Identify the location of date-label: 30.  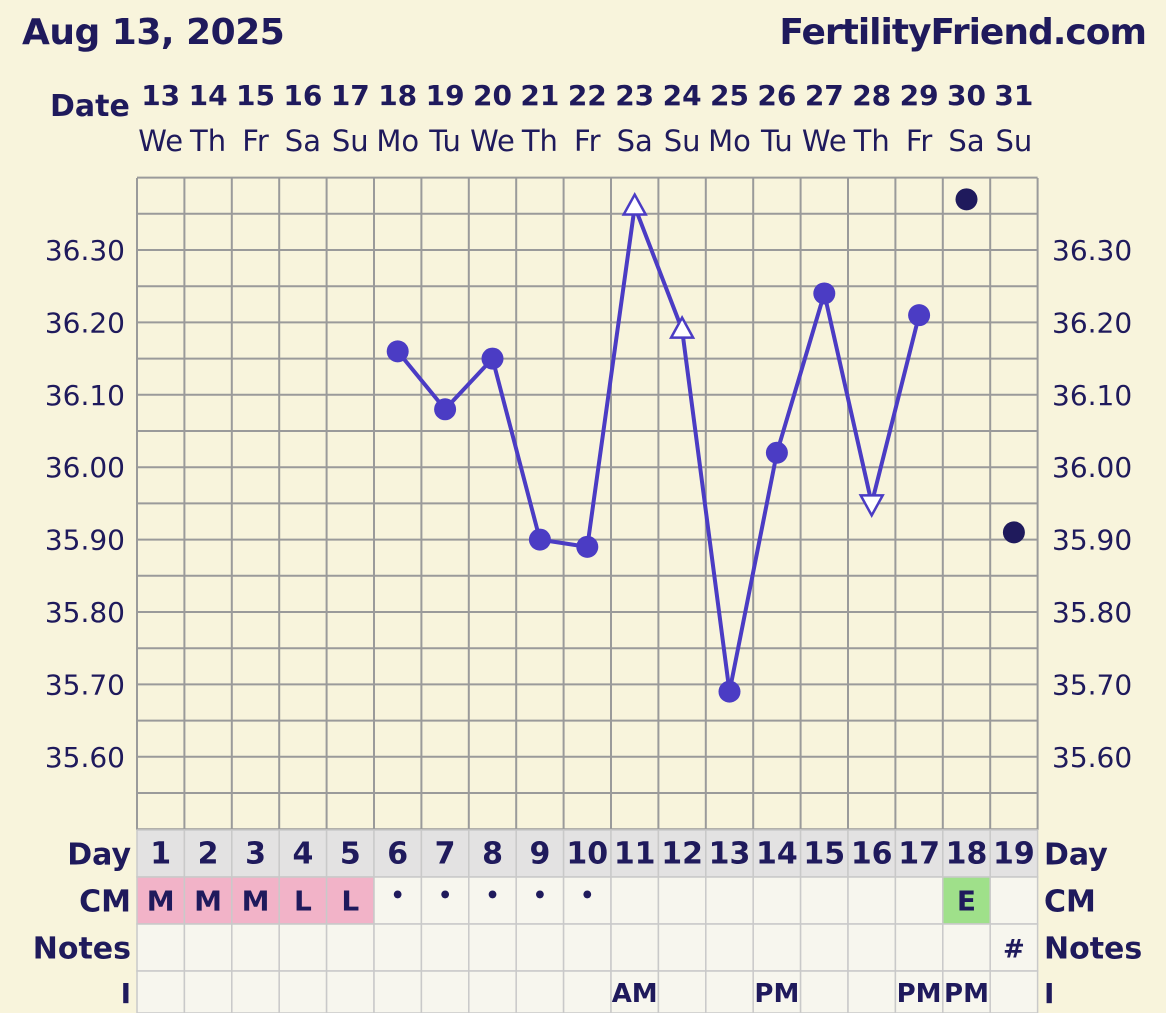
(966, 95).